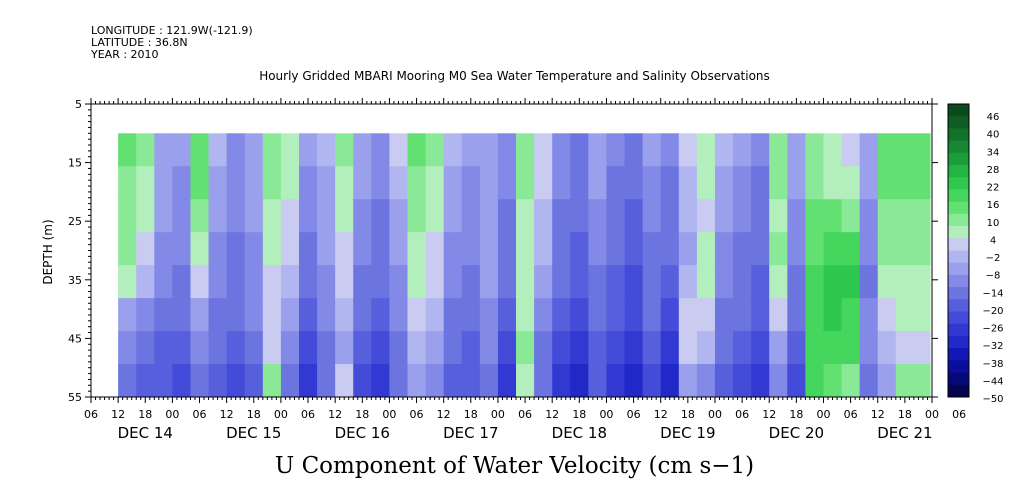 Image resolution: width=1009 pixels, height=504 pixels. Describe the element at coordinates (362, 414) in the screenshot. I see `x-tick-label: 18` at that location.